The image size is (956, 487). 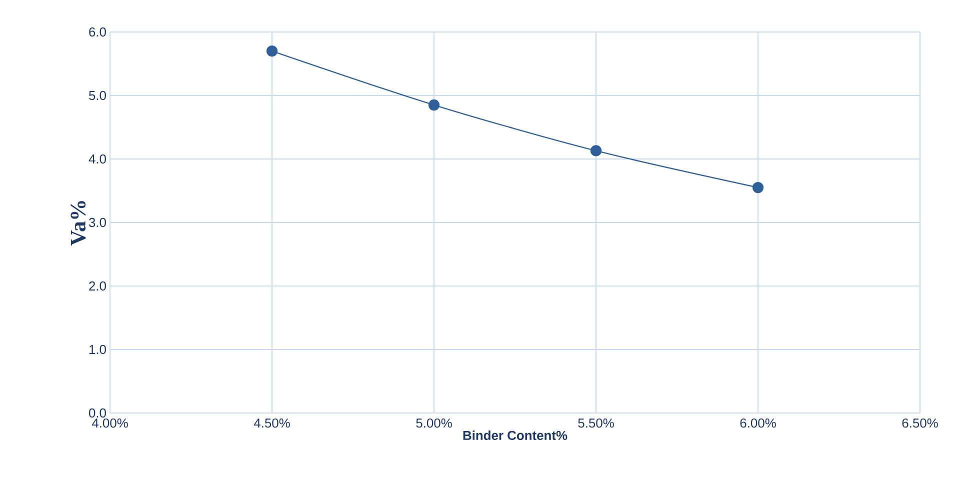 What do you see at coordinates (758, 423) in the screenshot?
I see `x-tick-label: 6.00%` at bounding box center [758, 423].